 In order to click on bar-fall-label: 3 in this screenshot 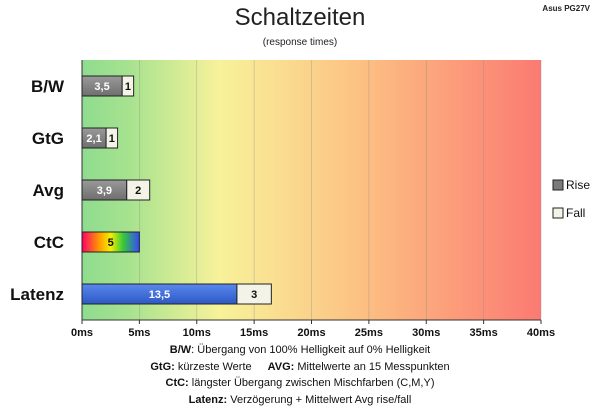, I will do `click(254, 295)`.